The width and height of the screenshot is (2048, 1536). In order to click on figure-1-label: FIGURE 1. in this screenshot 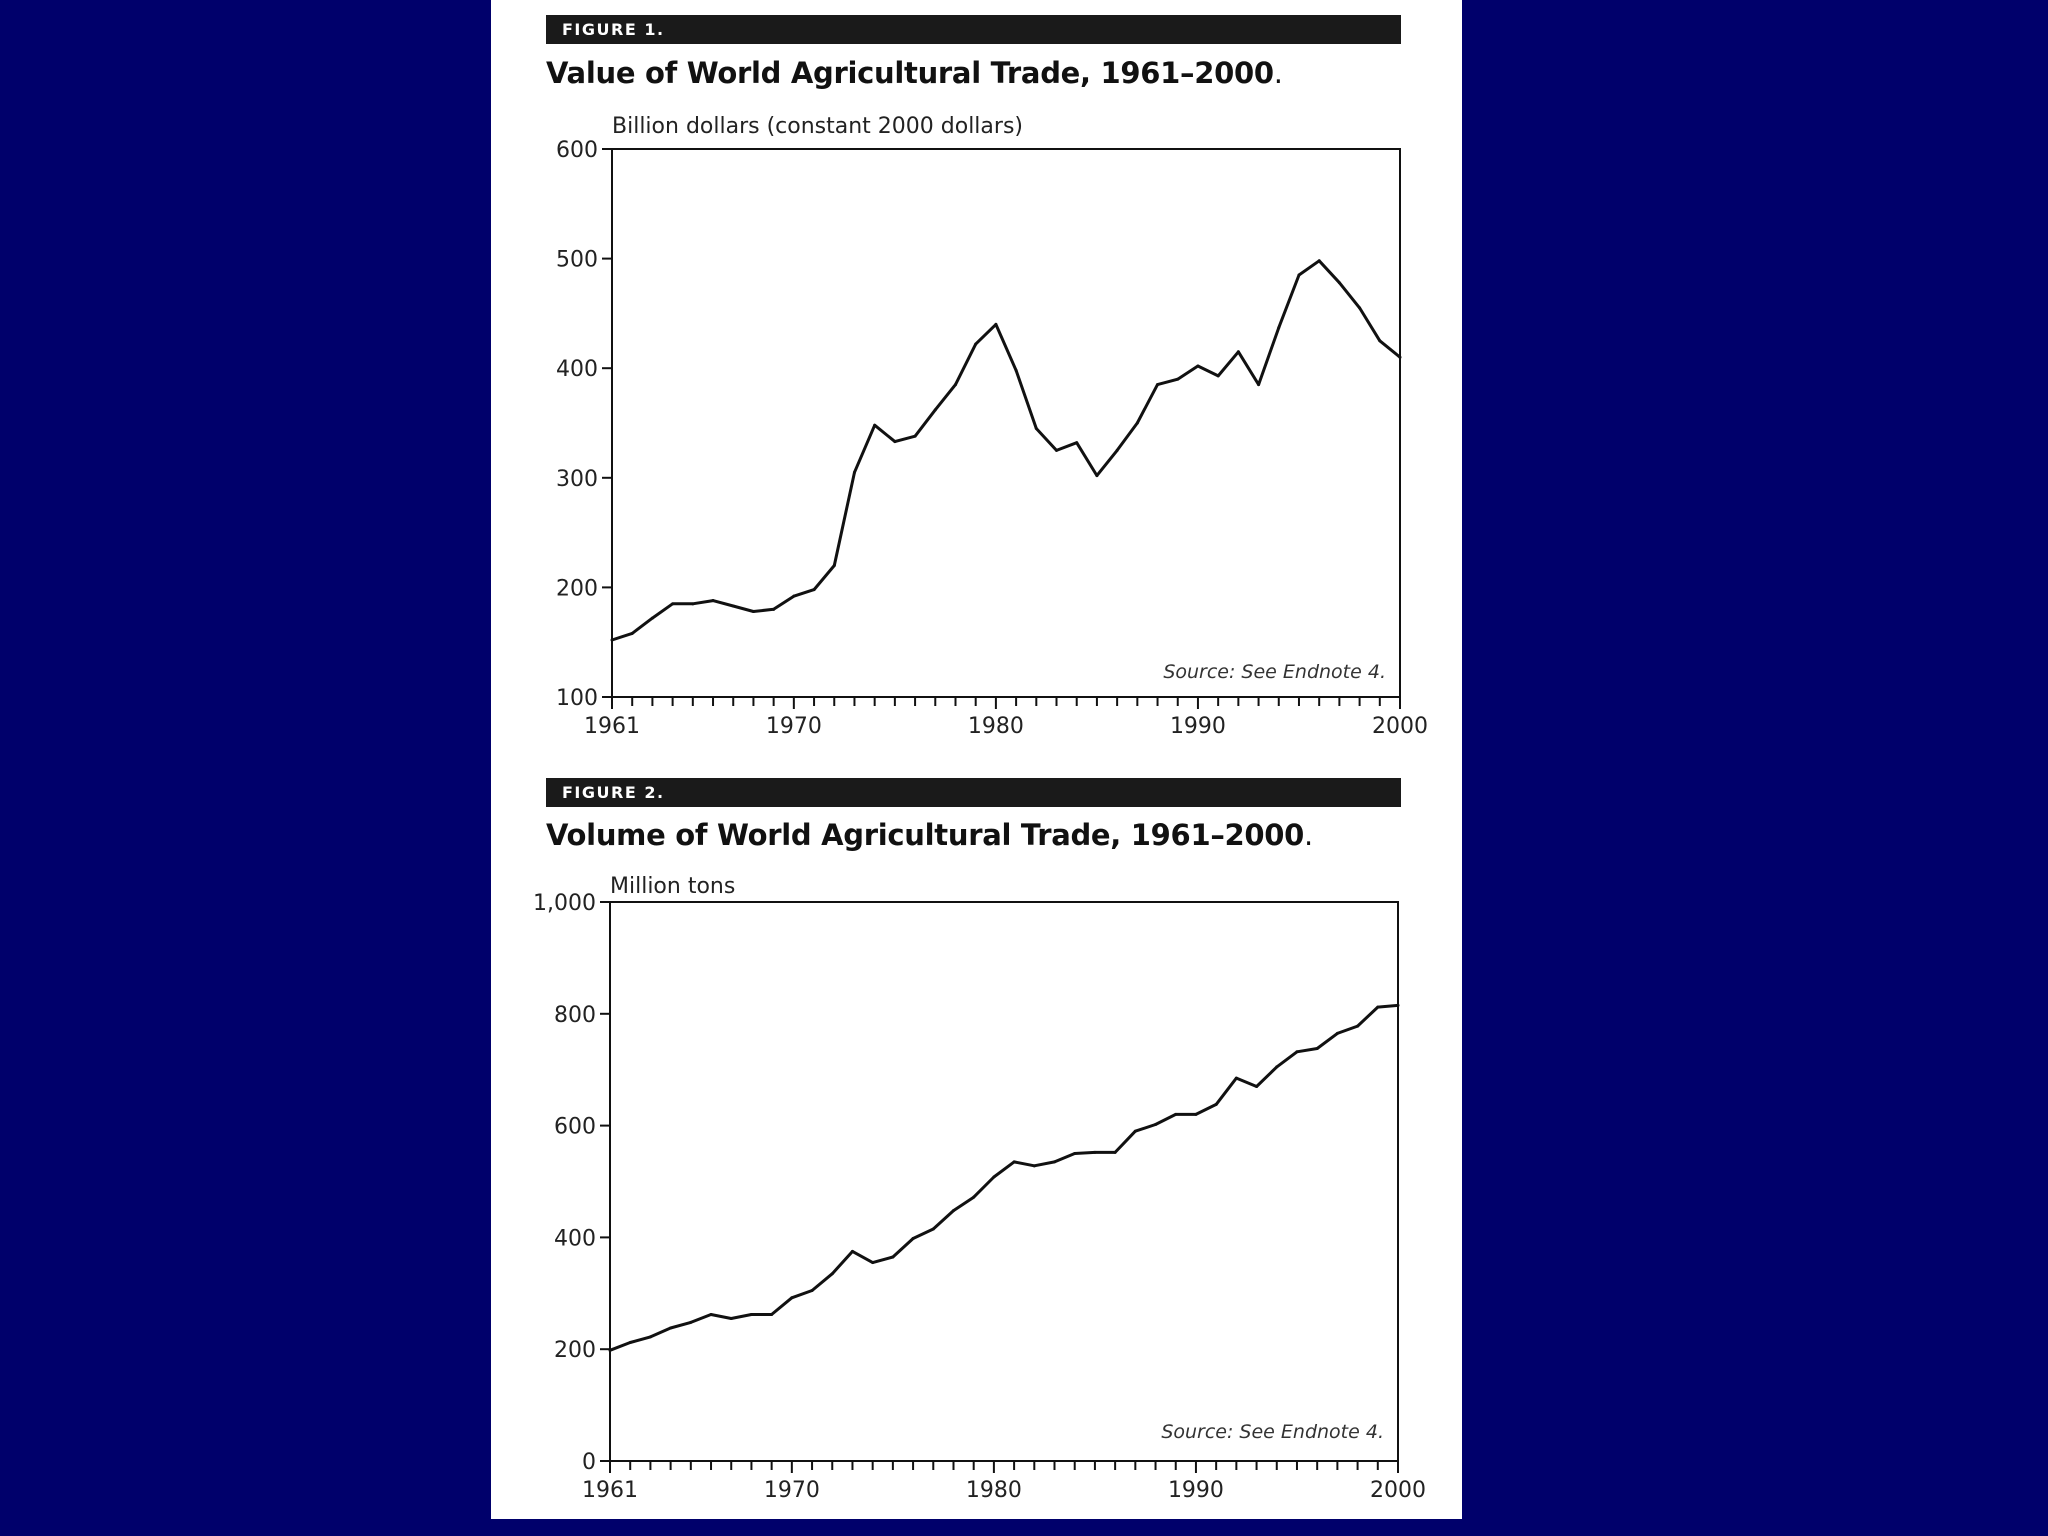, I will do `click(613, 29)`.